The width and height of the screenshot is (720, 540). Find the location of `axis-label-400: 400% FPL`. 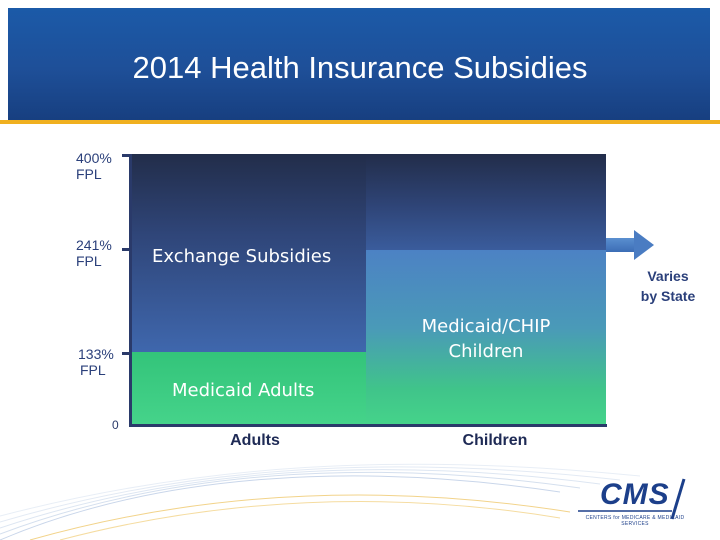

axis-label-400: 400% FPL is located at coordinates (94, 166).